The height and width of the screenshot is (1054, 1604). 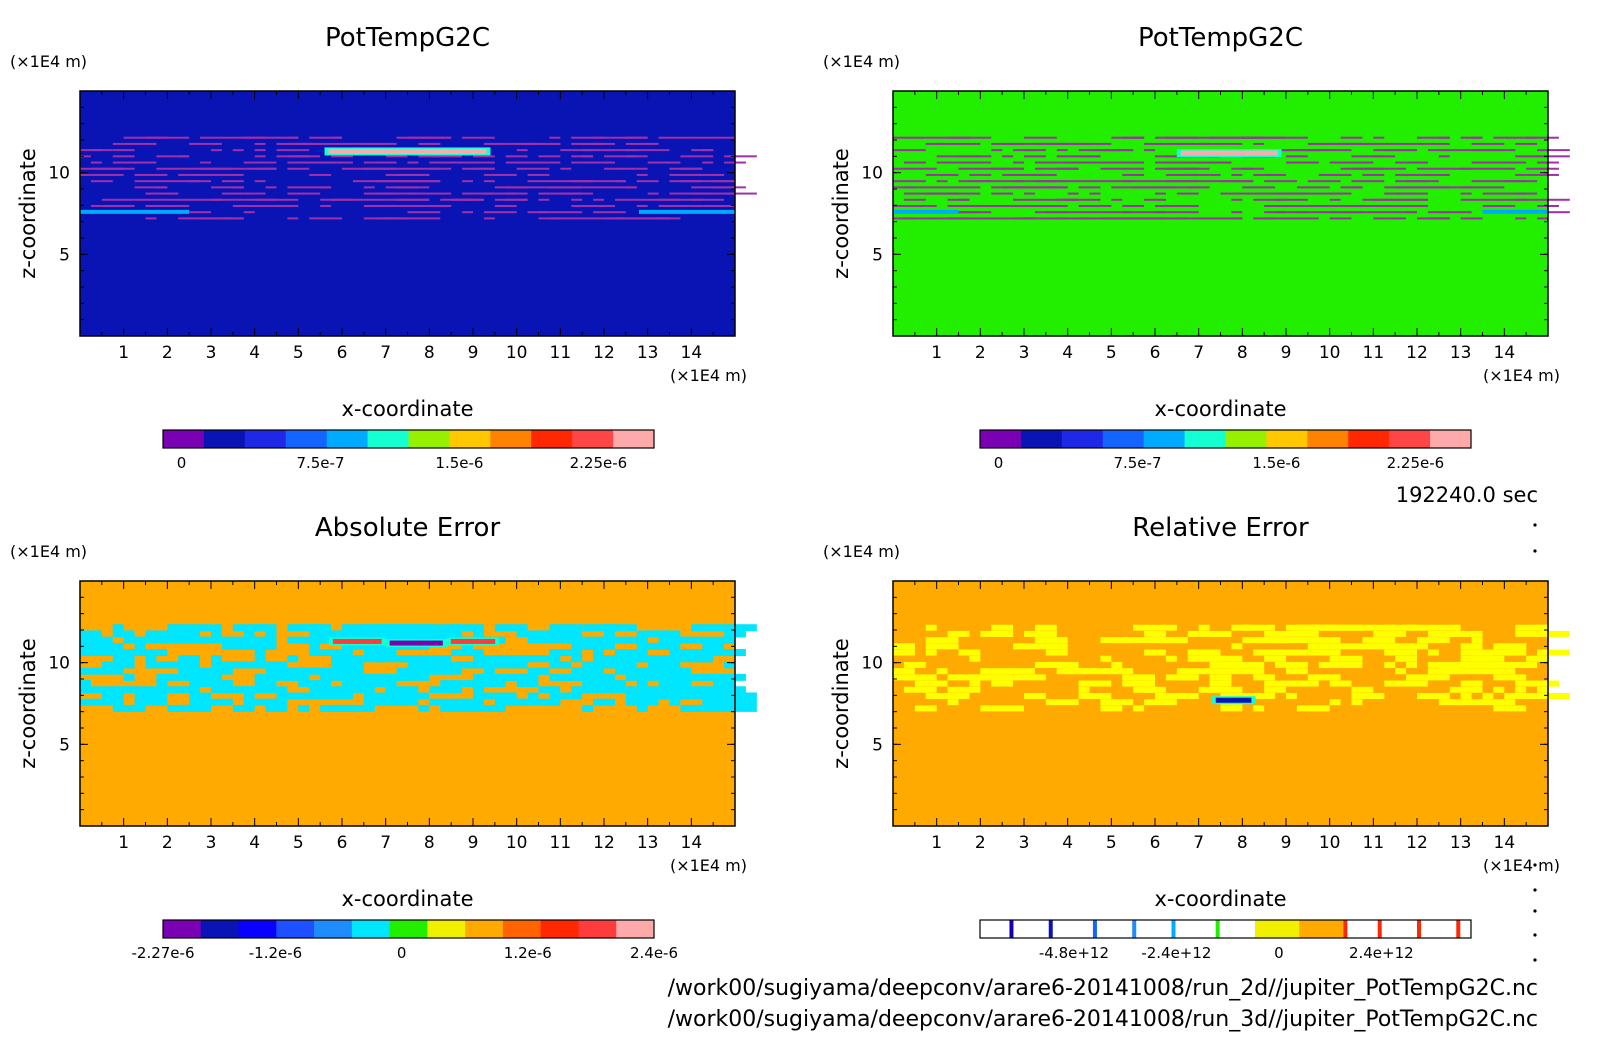 I want to click on x-tick-label: 13, so click(x=648, y=353).